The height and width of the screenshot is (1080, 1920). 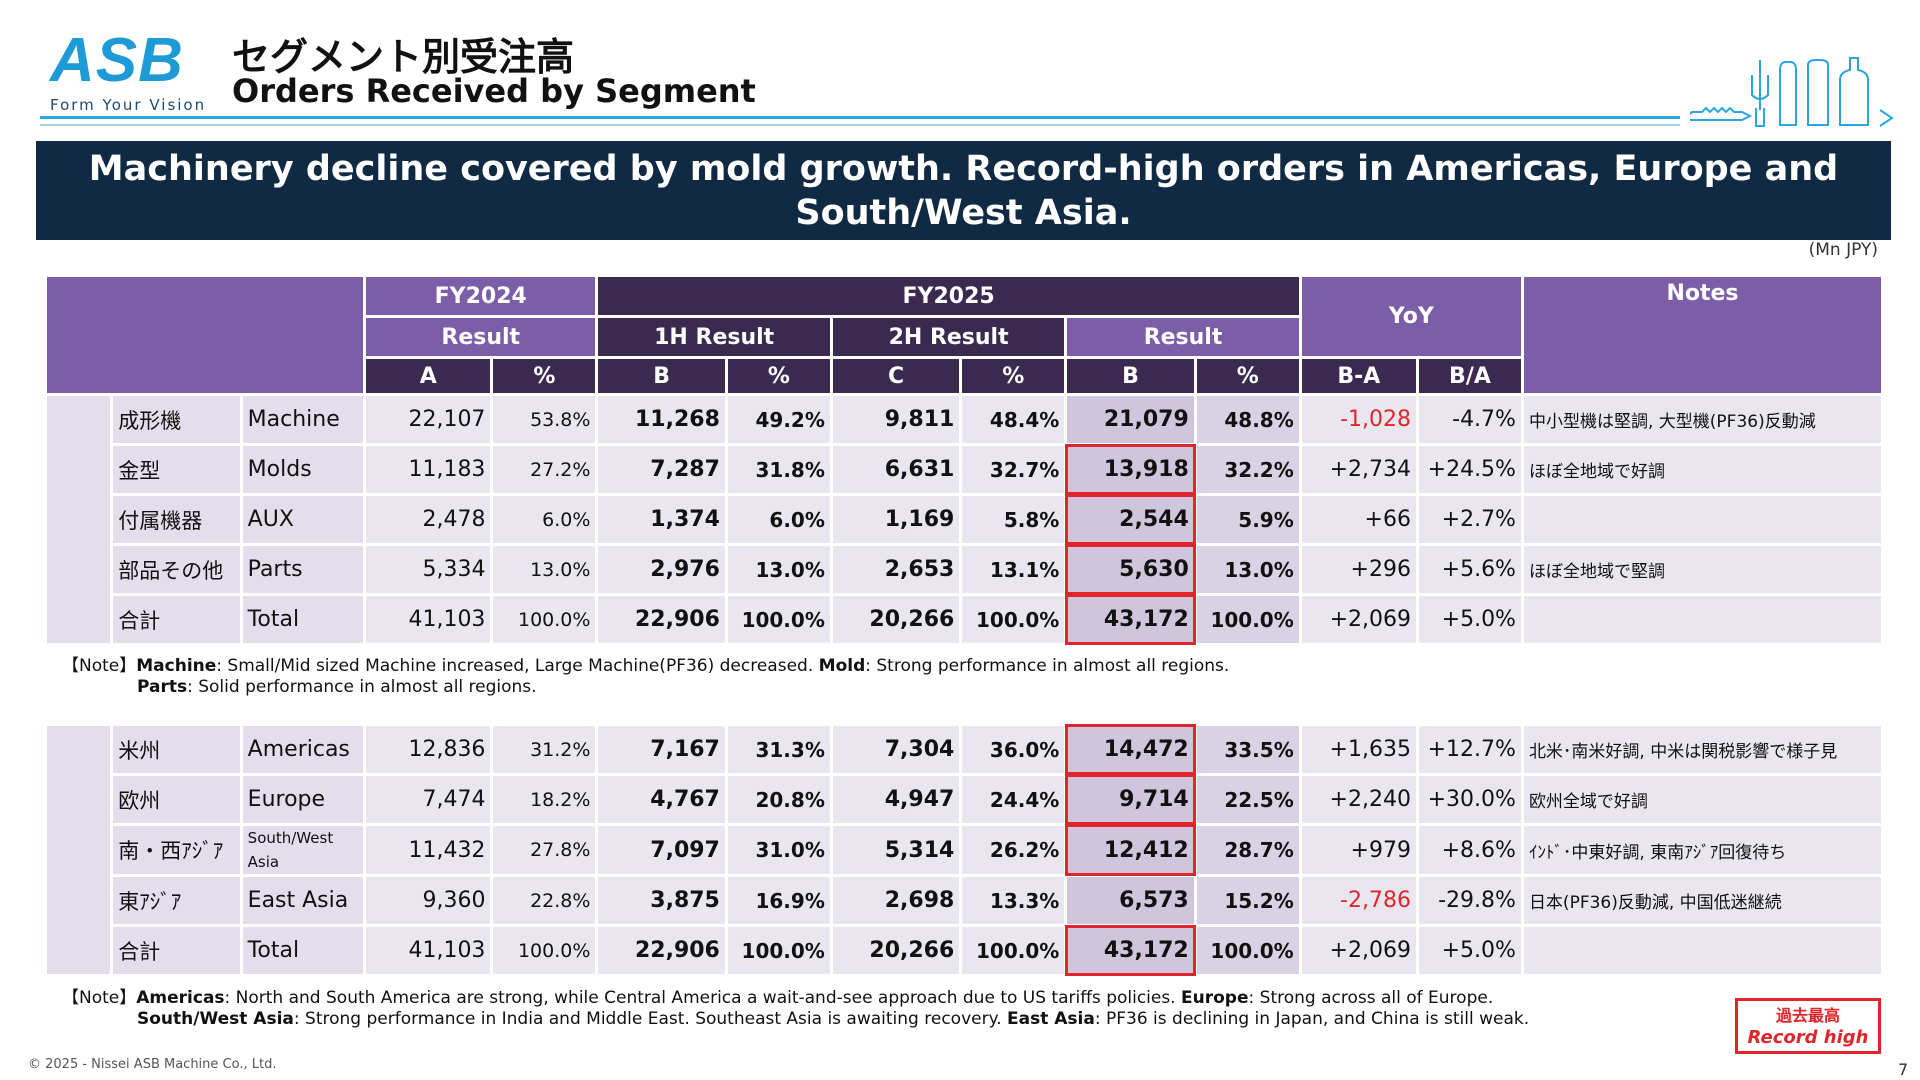 What do you see at coordinates (544, 799) in the screenshot?
I see `fy2024-pct: 18.2%` at bounding box center [544, 799].